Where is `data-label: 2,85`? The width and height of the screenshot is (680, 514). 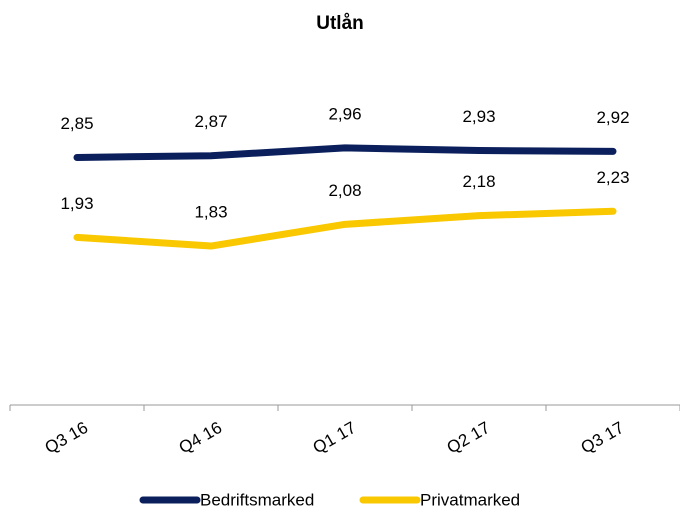 data-label: 2,85 is located at coordinates (76, 123).